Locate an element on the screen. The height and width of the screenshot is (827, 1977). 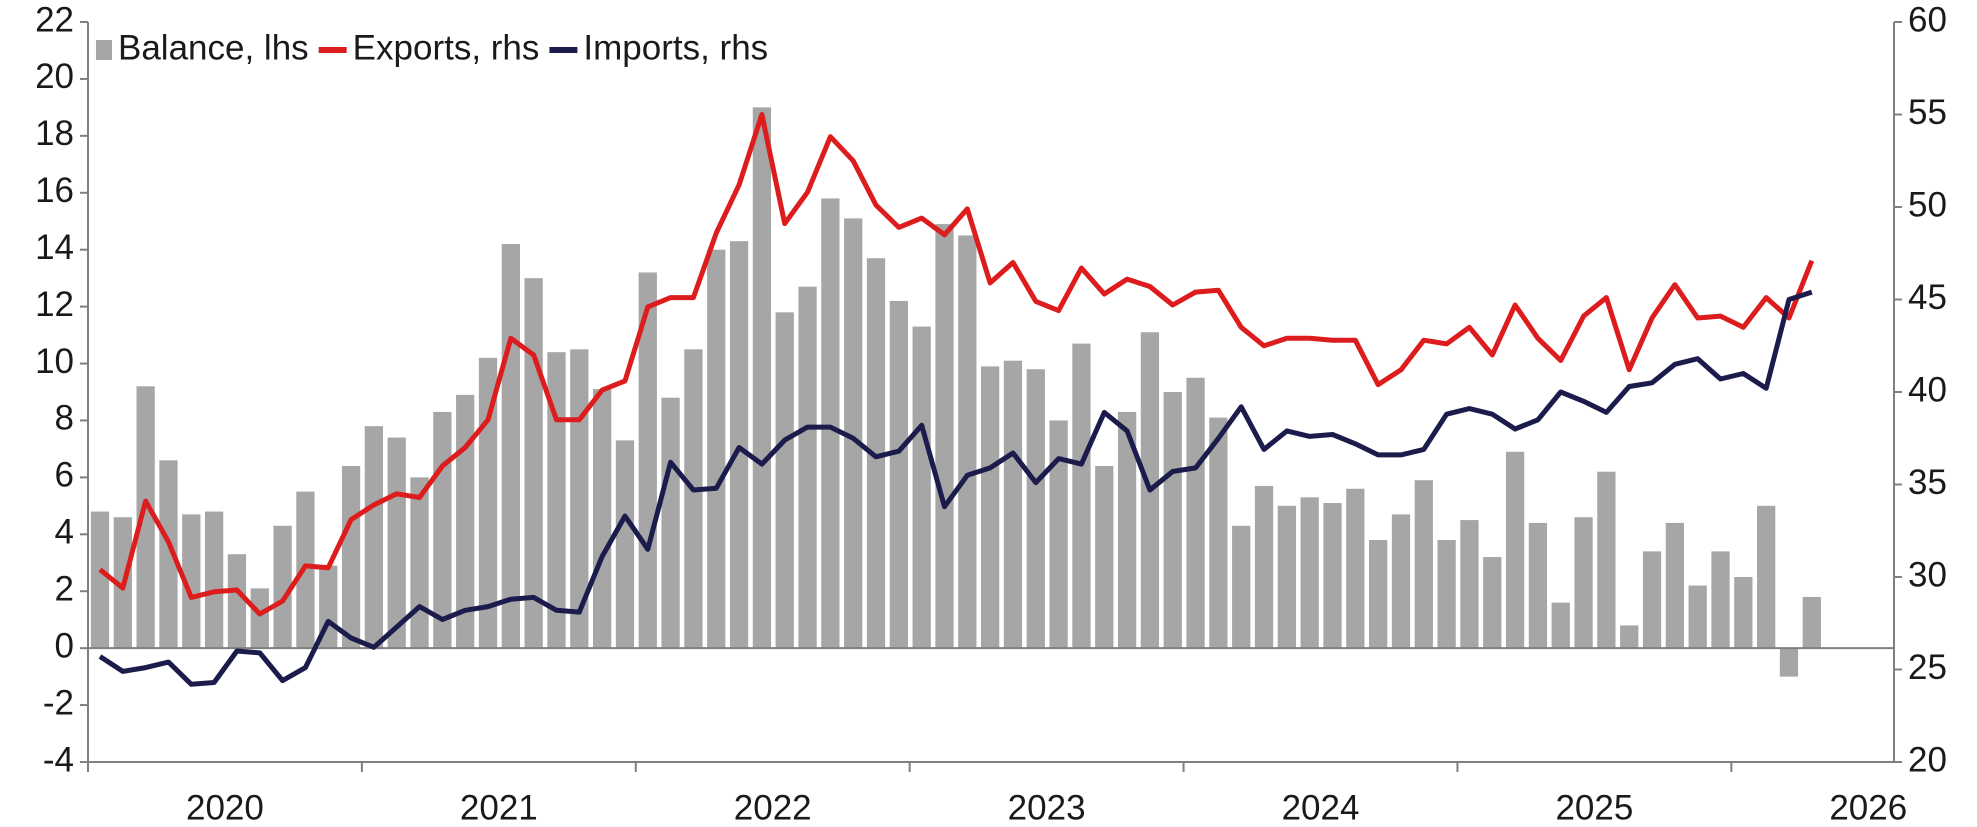
x-tick-label: 2024 is located at coordinates (1321, 807).